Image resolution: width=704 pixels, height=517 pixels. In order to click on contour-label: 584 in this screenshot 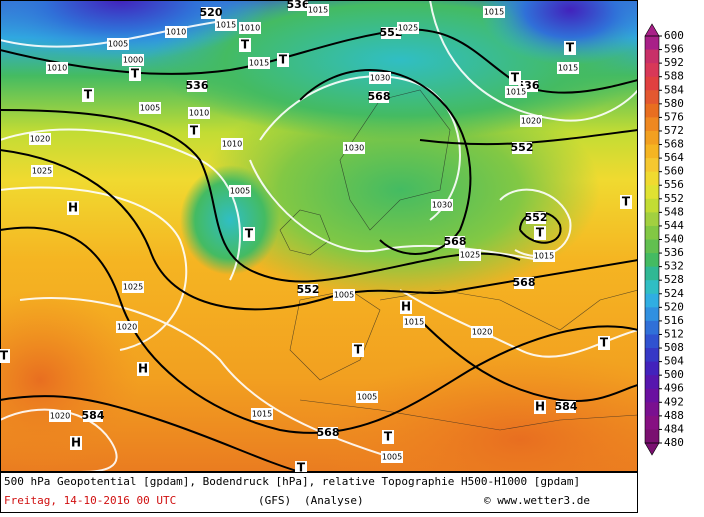, I will do `click(566, 406)`.